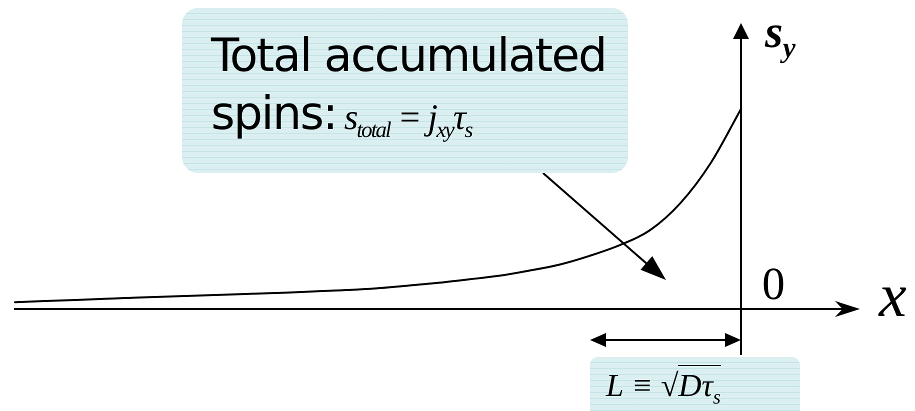  I want to click on text: 0, so click(773, 283).